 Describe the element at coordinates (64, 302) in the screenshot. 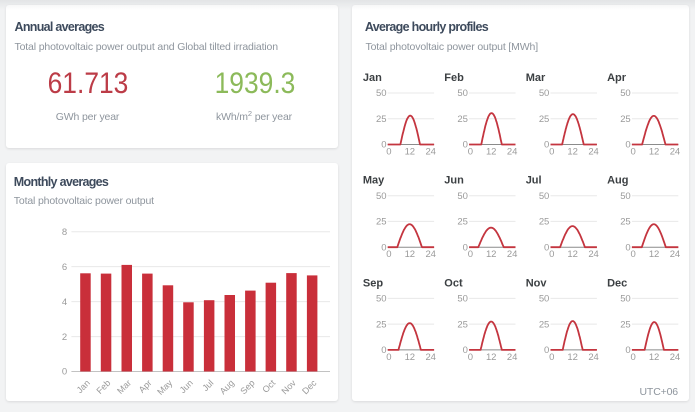

I see `svg-text: 4` at that location.